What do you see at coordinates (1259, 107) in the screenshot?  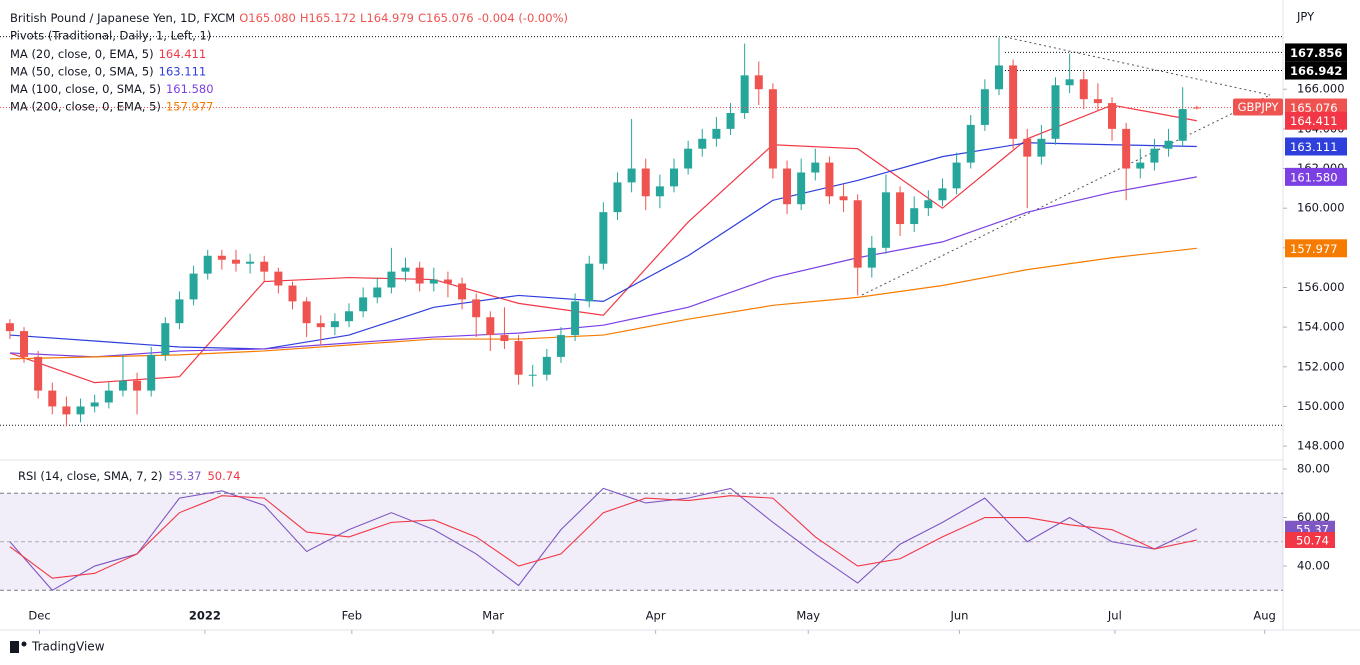 I see `symbol-label: GBPJPY` at bounding box center [1259, 107].